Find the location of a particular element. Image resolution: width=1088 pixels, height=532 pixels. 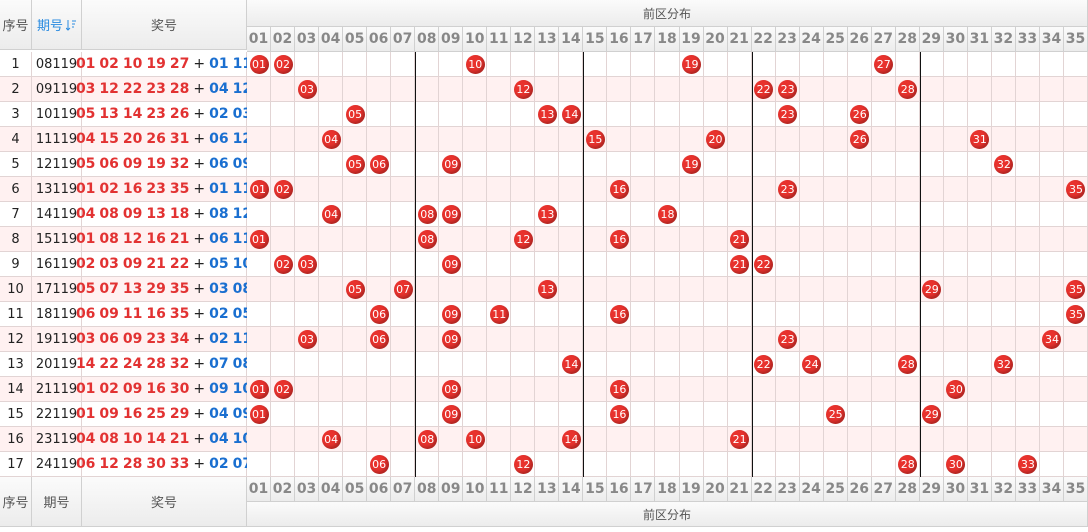

front-number: 22 is located at coordinates (179, 264).